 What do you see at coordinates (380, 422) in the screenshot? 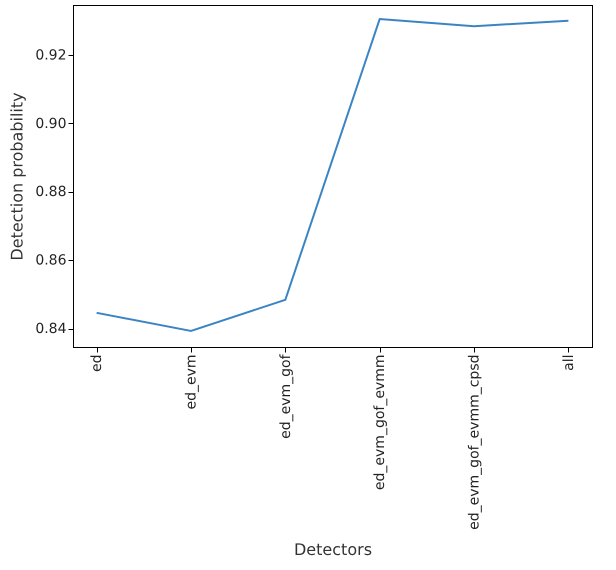
I see `x-tick-label: ed_evm_gof_evmm` at bounding box center [380, 422].